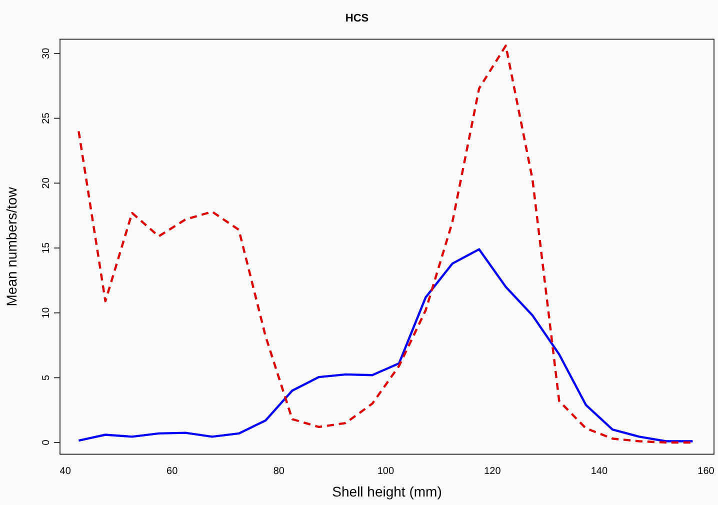 The image size is (718, 505). What do you see at coordinates (46, 183) in the screenshot?
I see `y-tick-label: 20` at bounding box center [46, 183].